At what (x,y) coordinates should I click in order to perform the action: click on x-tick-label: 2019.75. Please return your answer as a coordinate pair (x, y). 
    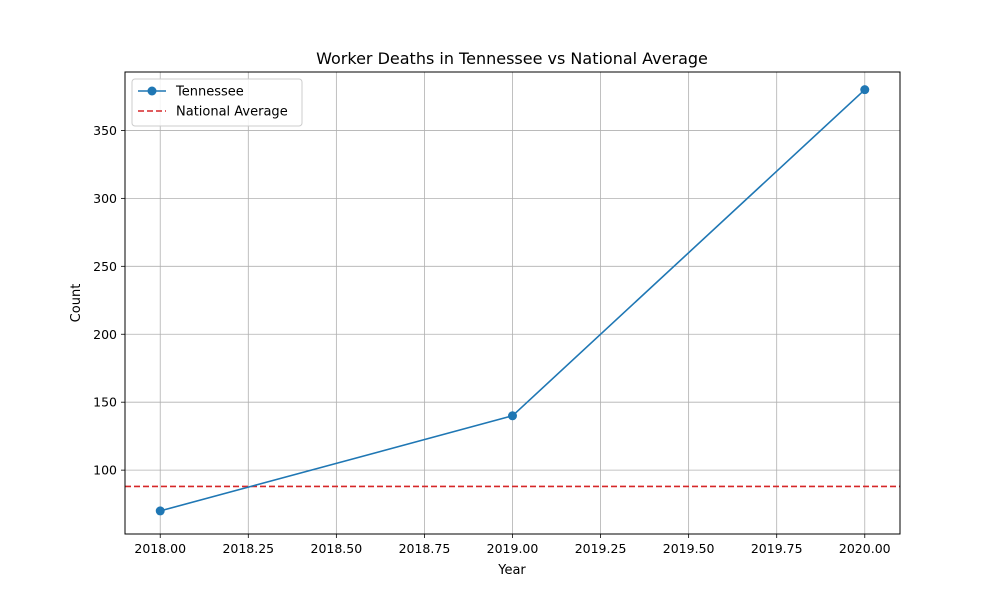
    Looking at the image, I should click on (777, 548).